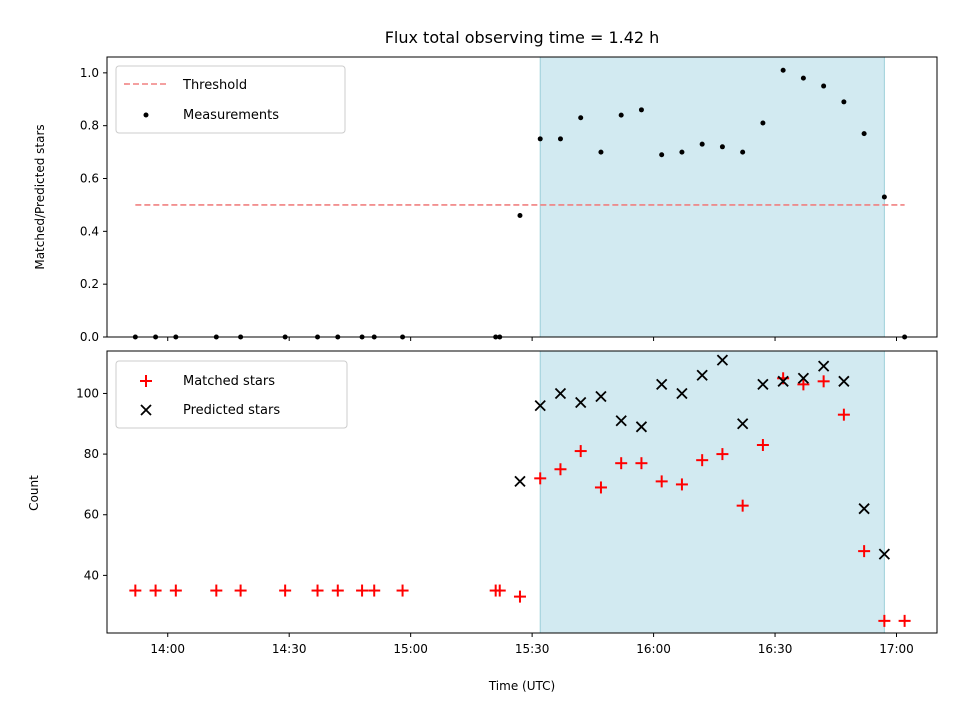  Describe the element at coordinates (532, 339) in the screenshot. I see `top-x-axis` at that location.